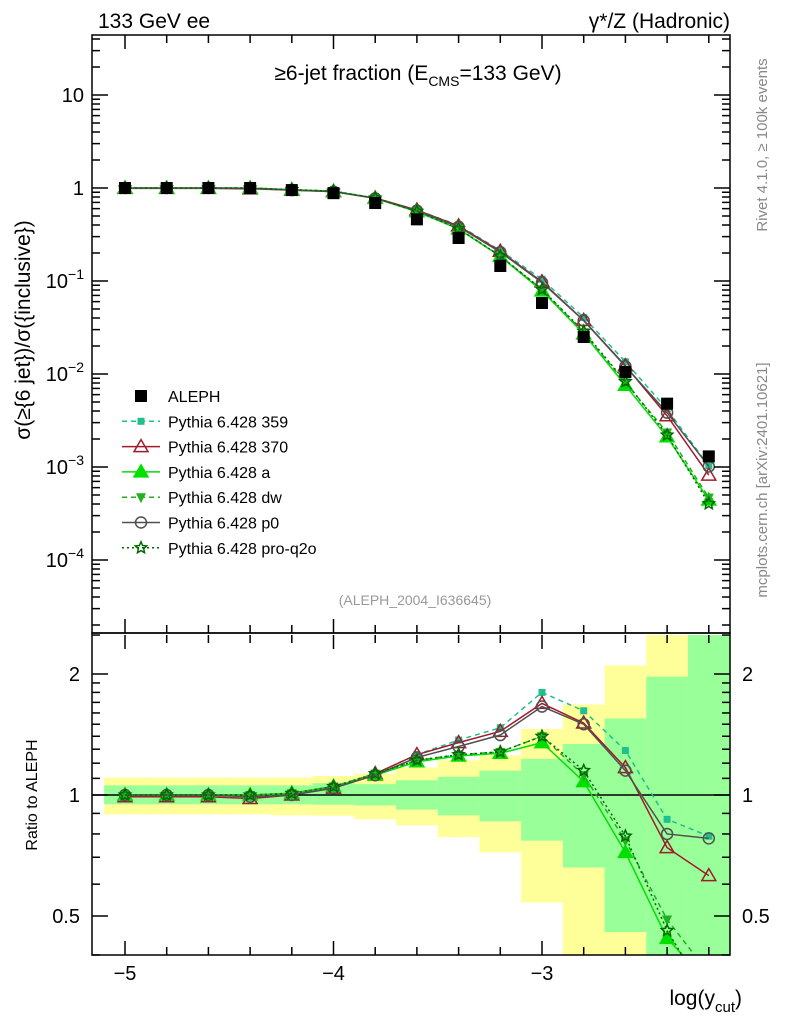 This screenshot has height=1024, width=786. I want to click on ratio-y-axis-label: Ratio to ALEPH, so click(32, 794).